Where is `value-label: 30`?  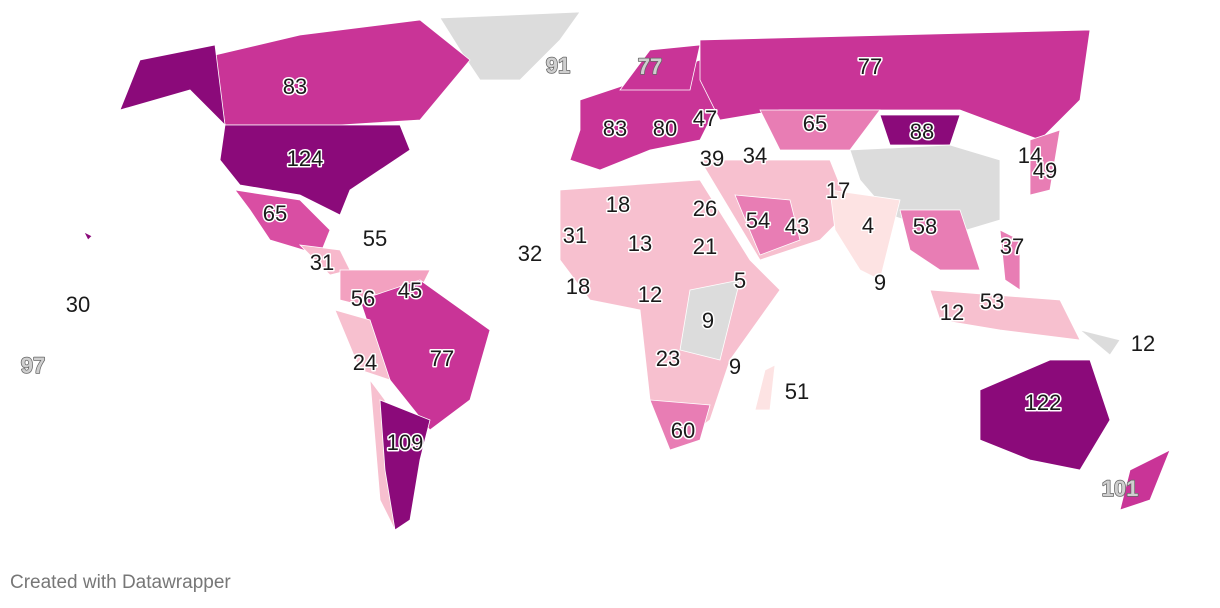
value-label: 30 is located at coordinates (78, 304).